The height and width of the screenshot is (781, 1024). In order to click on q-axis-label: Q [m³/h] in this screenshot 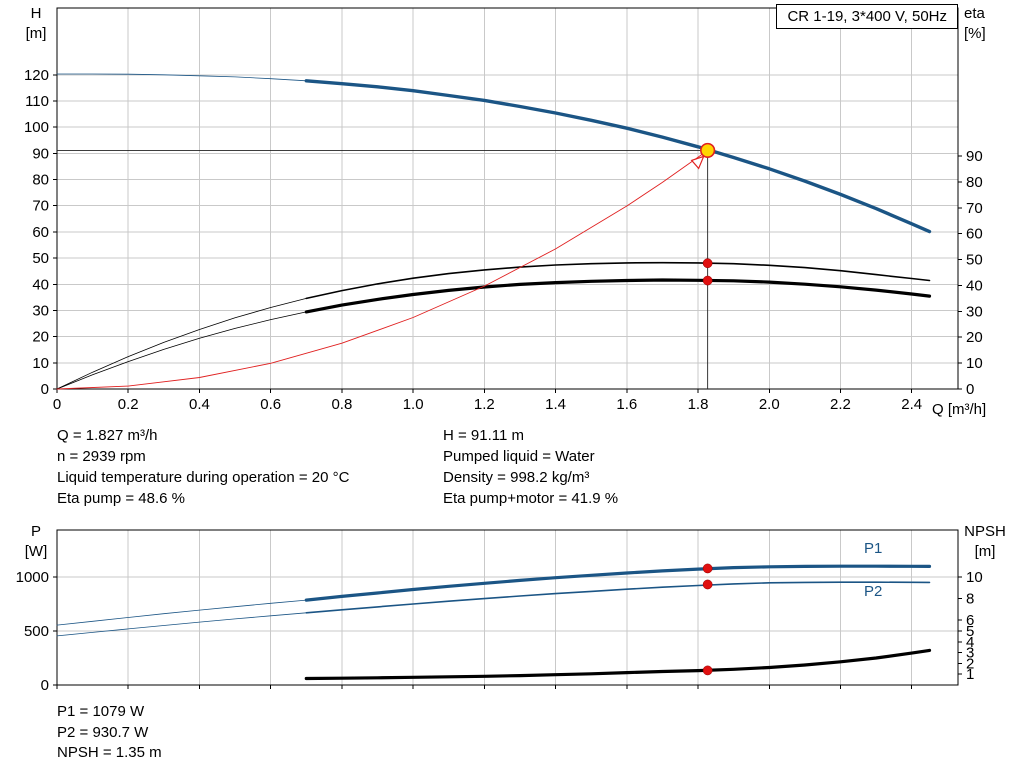, I will do `click(959, 409)`.